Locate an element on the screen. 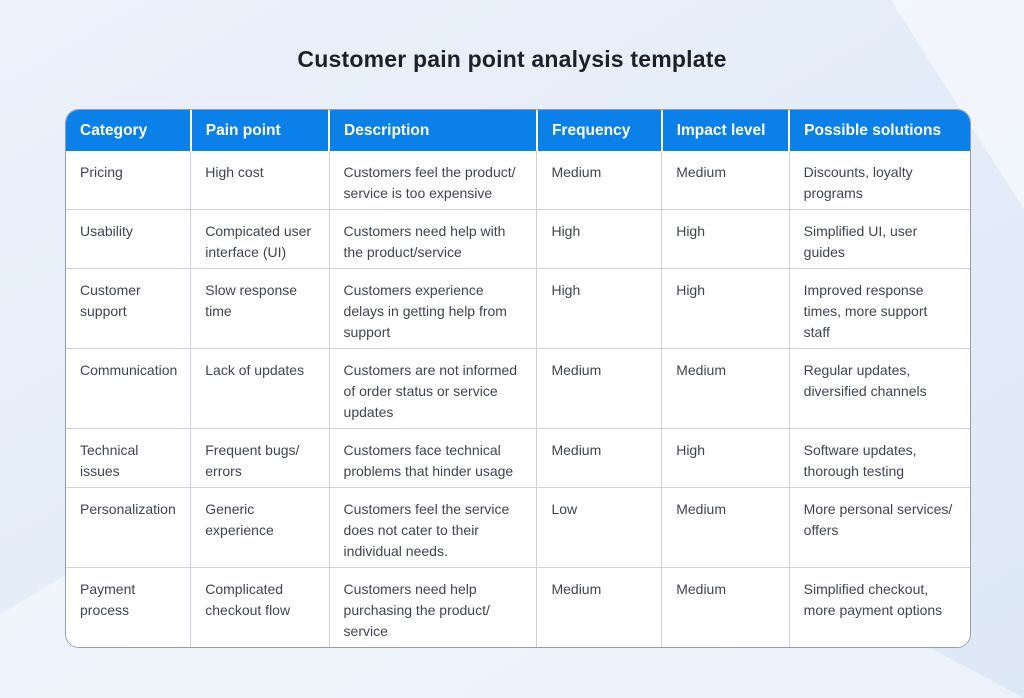 This screenshot has height=698, width=1024. cell-frequency: Low is located at coordinates (599, 527).